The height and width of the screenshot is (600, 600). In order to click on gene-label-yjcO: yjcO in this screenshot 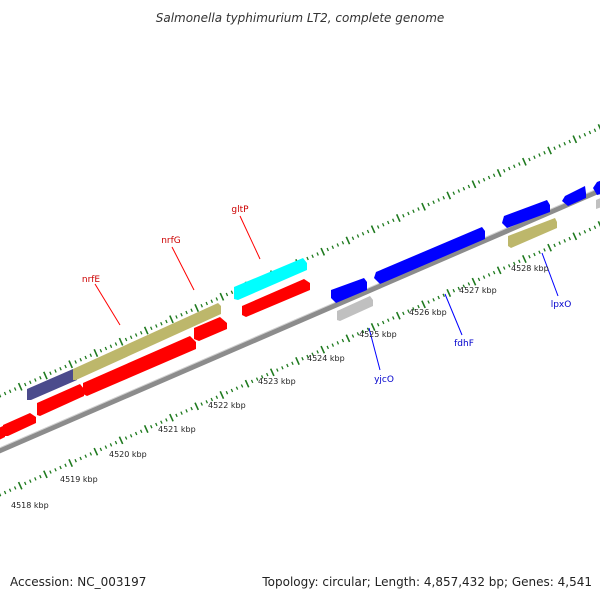, I will do `click(384, 380)`.